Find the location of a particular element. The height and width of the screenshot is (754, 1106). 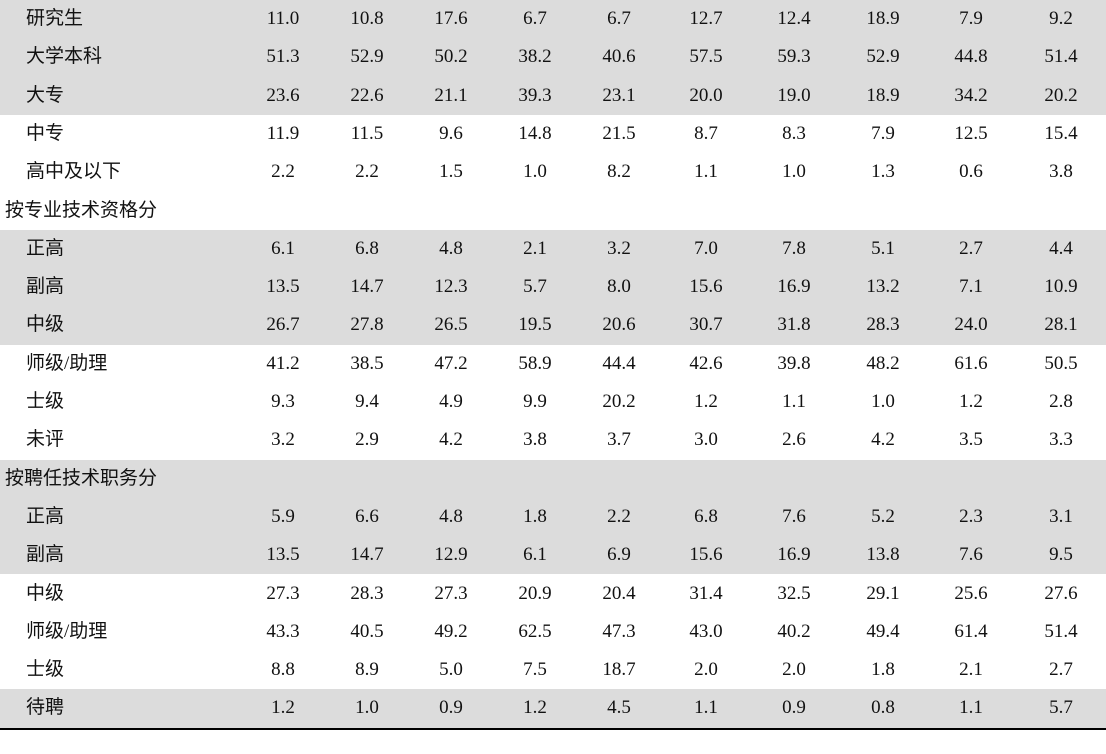

row-label: 师级/助理 is located at coordinates (67, 363).